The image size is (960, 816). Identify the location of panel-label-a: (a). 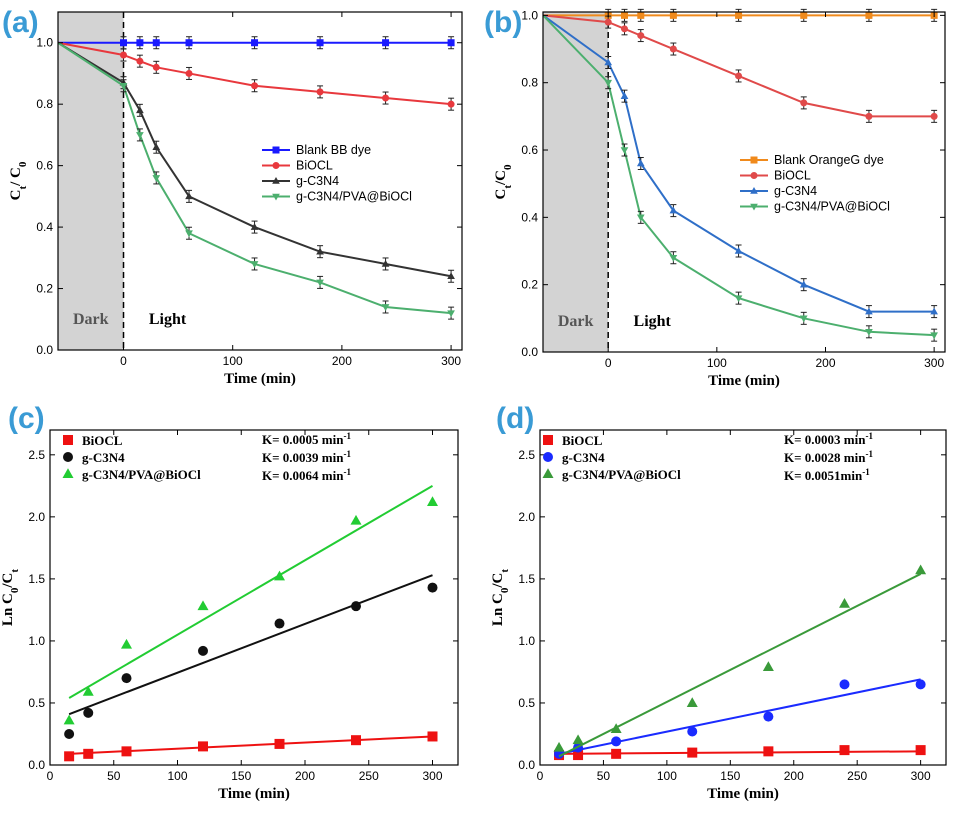
(20, 22).